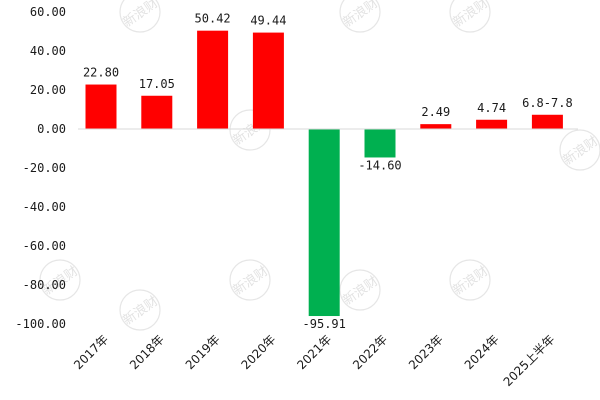 This screenshot has width=600, height=400. What do you see at coordinates (44, 168) in the screenshot?
I see `y-tick-label: -20.00` at bounding box center [44, 168].